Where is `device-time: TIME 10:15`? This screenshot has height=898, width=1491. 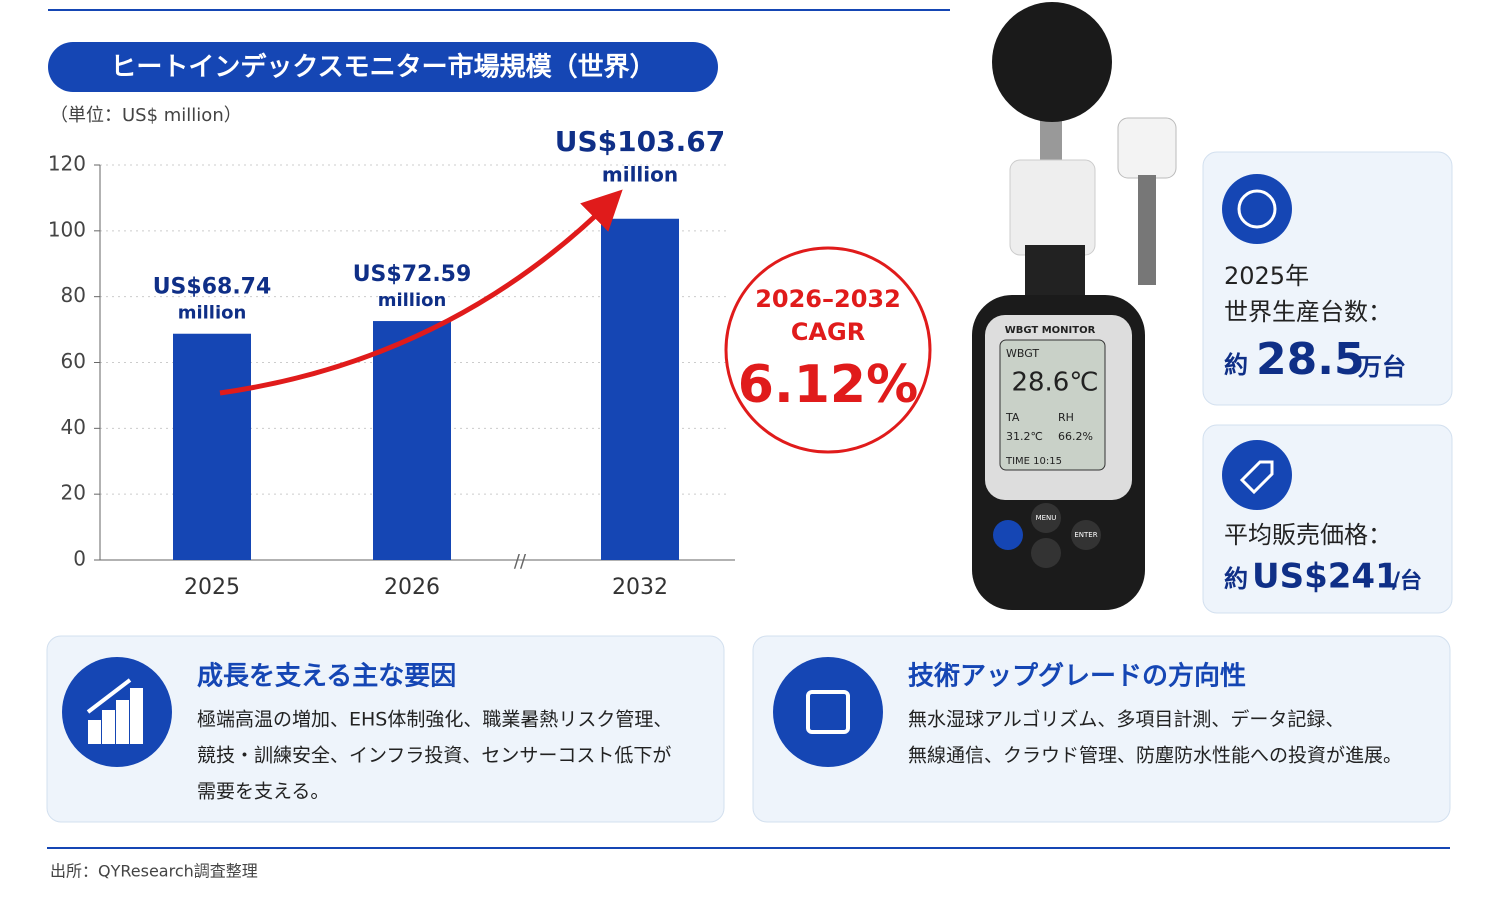
device-time: TIME 10:15 is located at coordinates (1033, 461).